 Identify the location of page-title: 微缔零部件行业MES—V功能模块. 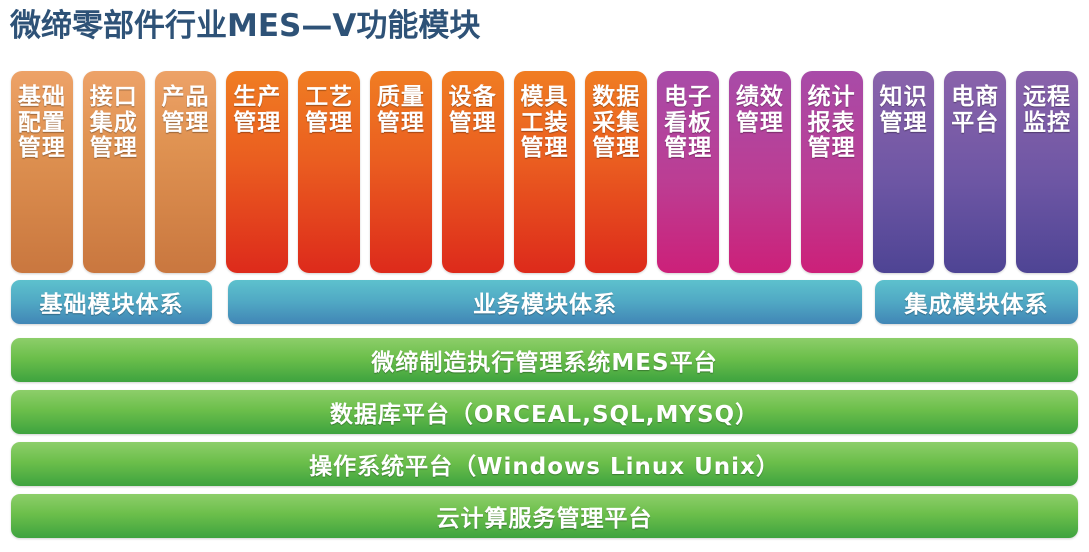
(245, 26).